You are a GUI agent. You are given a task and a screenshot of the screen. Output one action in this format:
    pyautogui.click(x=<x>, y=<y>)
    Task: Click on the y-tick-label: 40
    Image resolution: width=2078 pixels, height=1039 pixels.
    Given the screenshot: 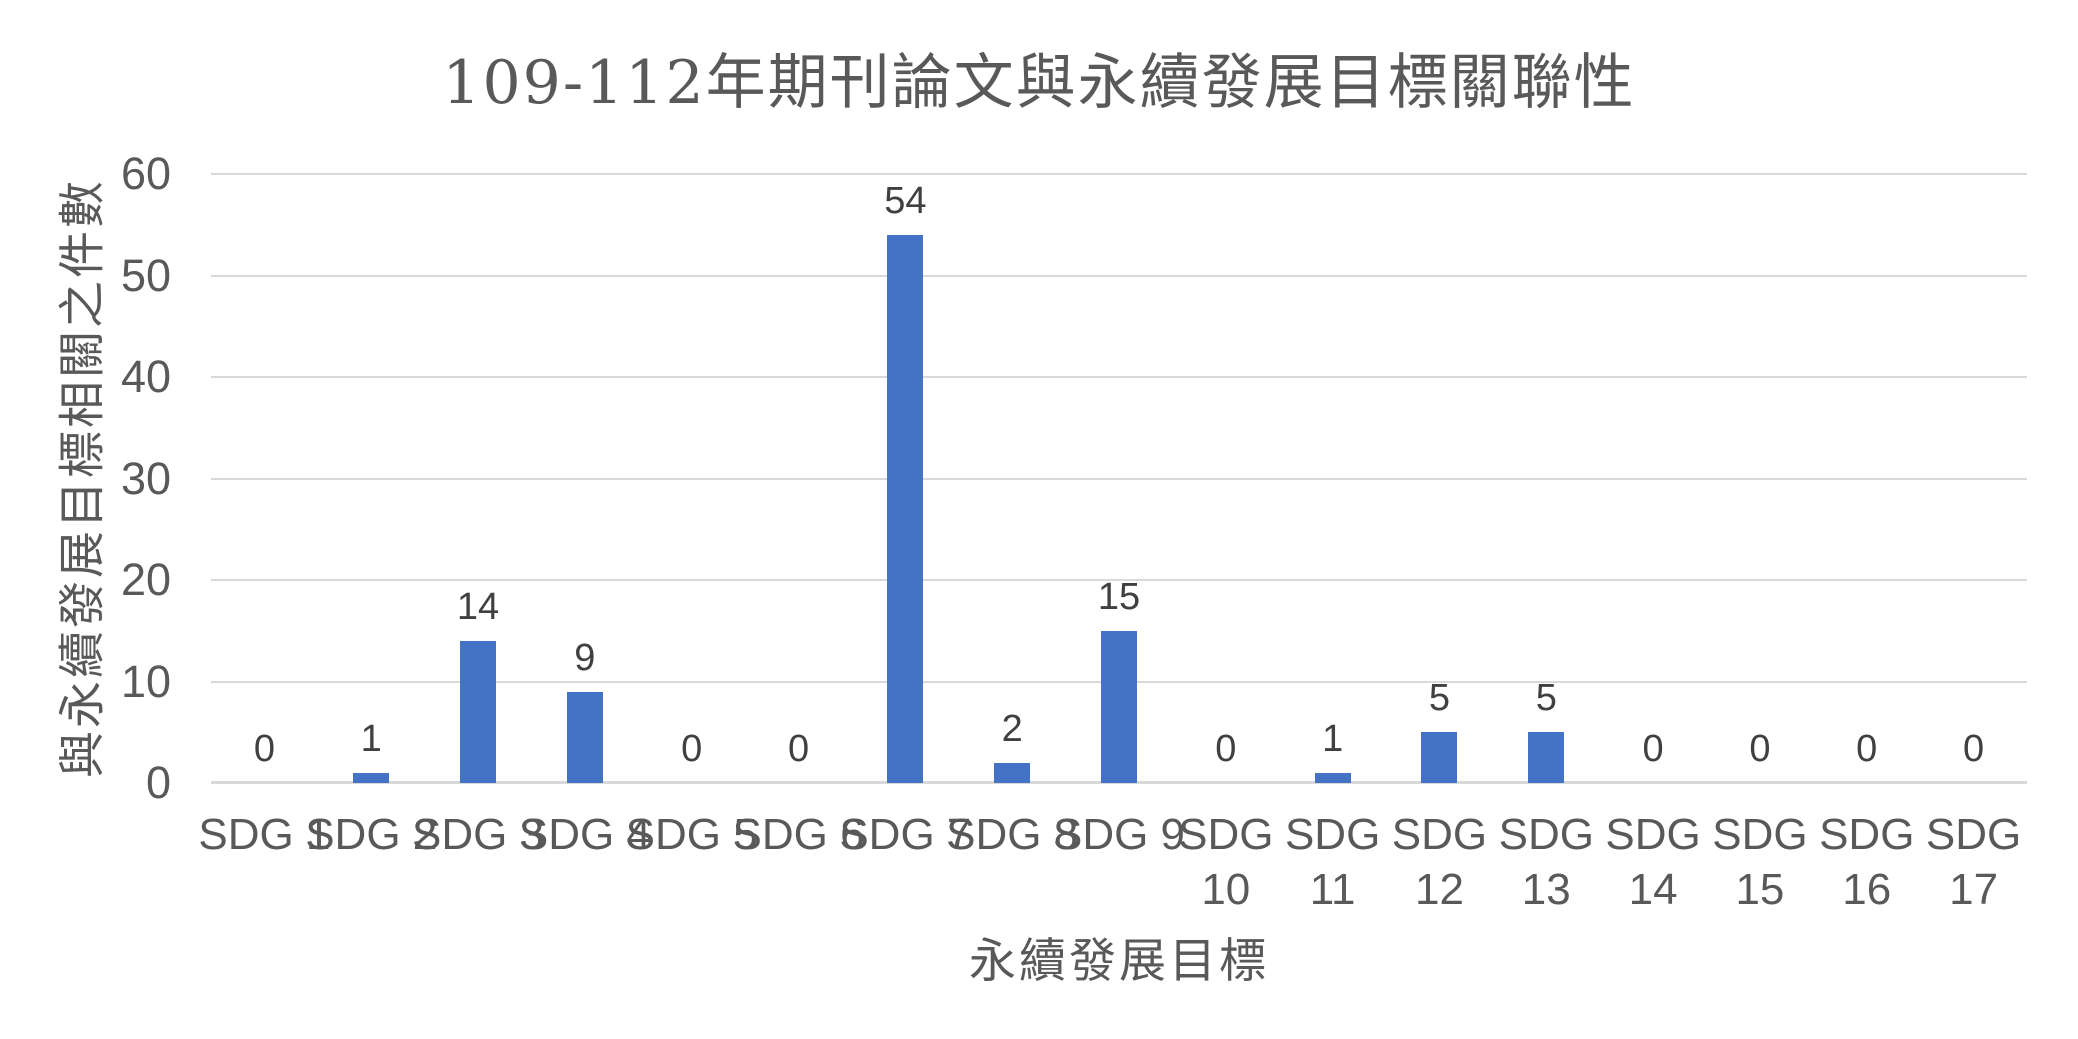 What is the action you would take?
    pyautogui.click(x=145, y=376)
    